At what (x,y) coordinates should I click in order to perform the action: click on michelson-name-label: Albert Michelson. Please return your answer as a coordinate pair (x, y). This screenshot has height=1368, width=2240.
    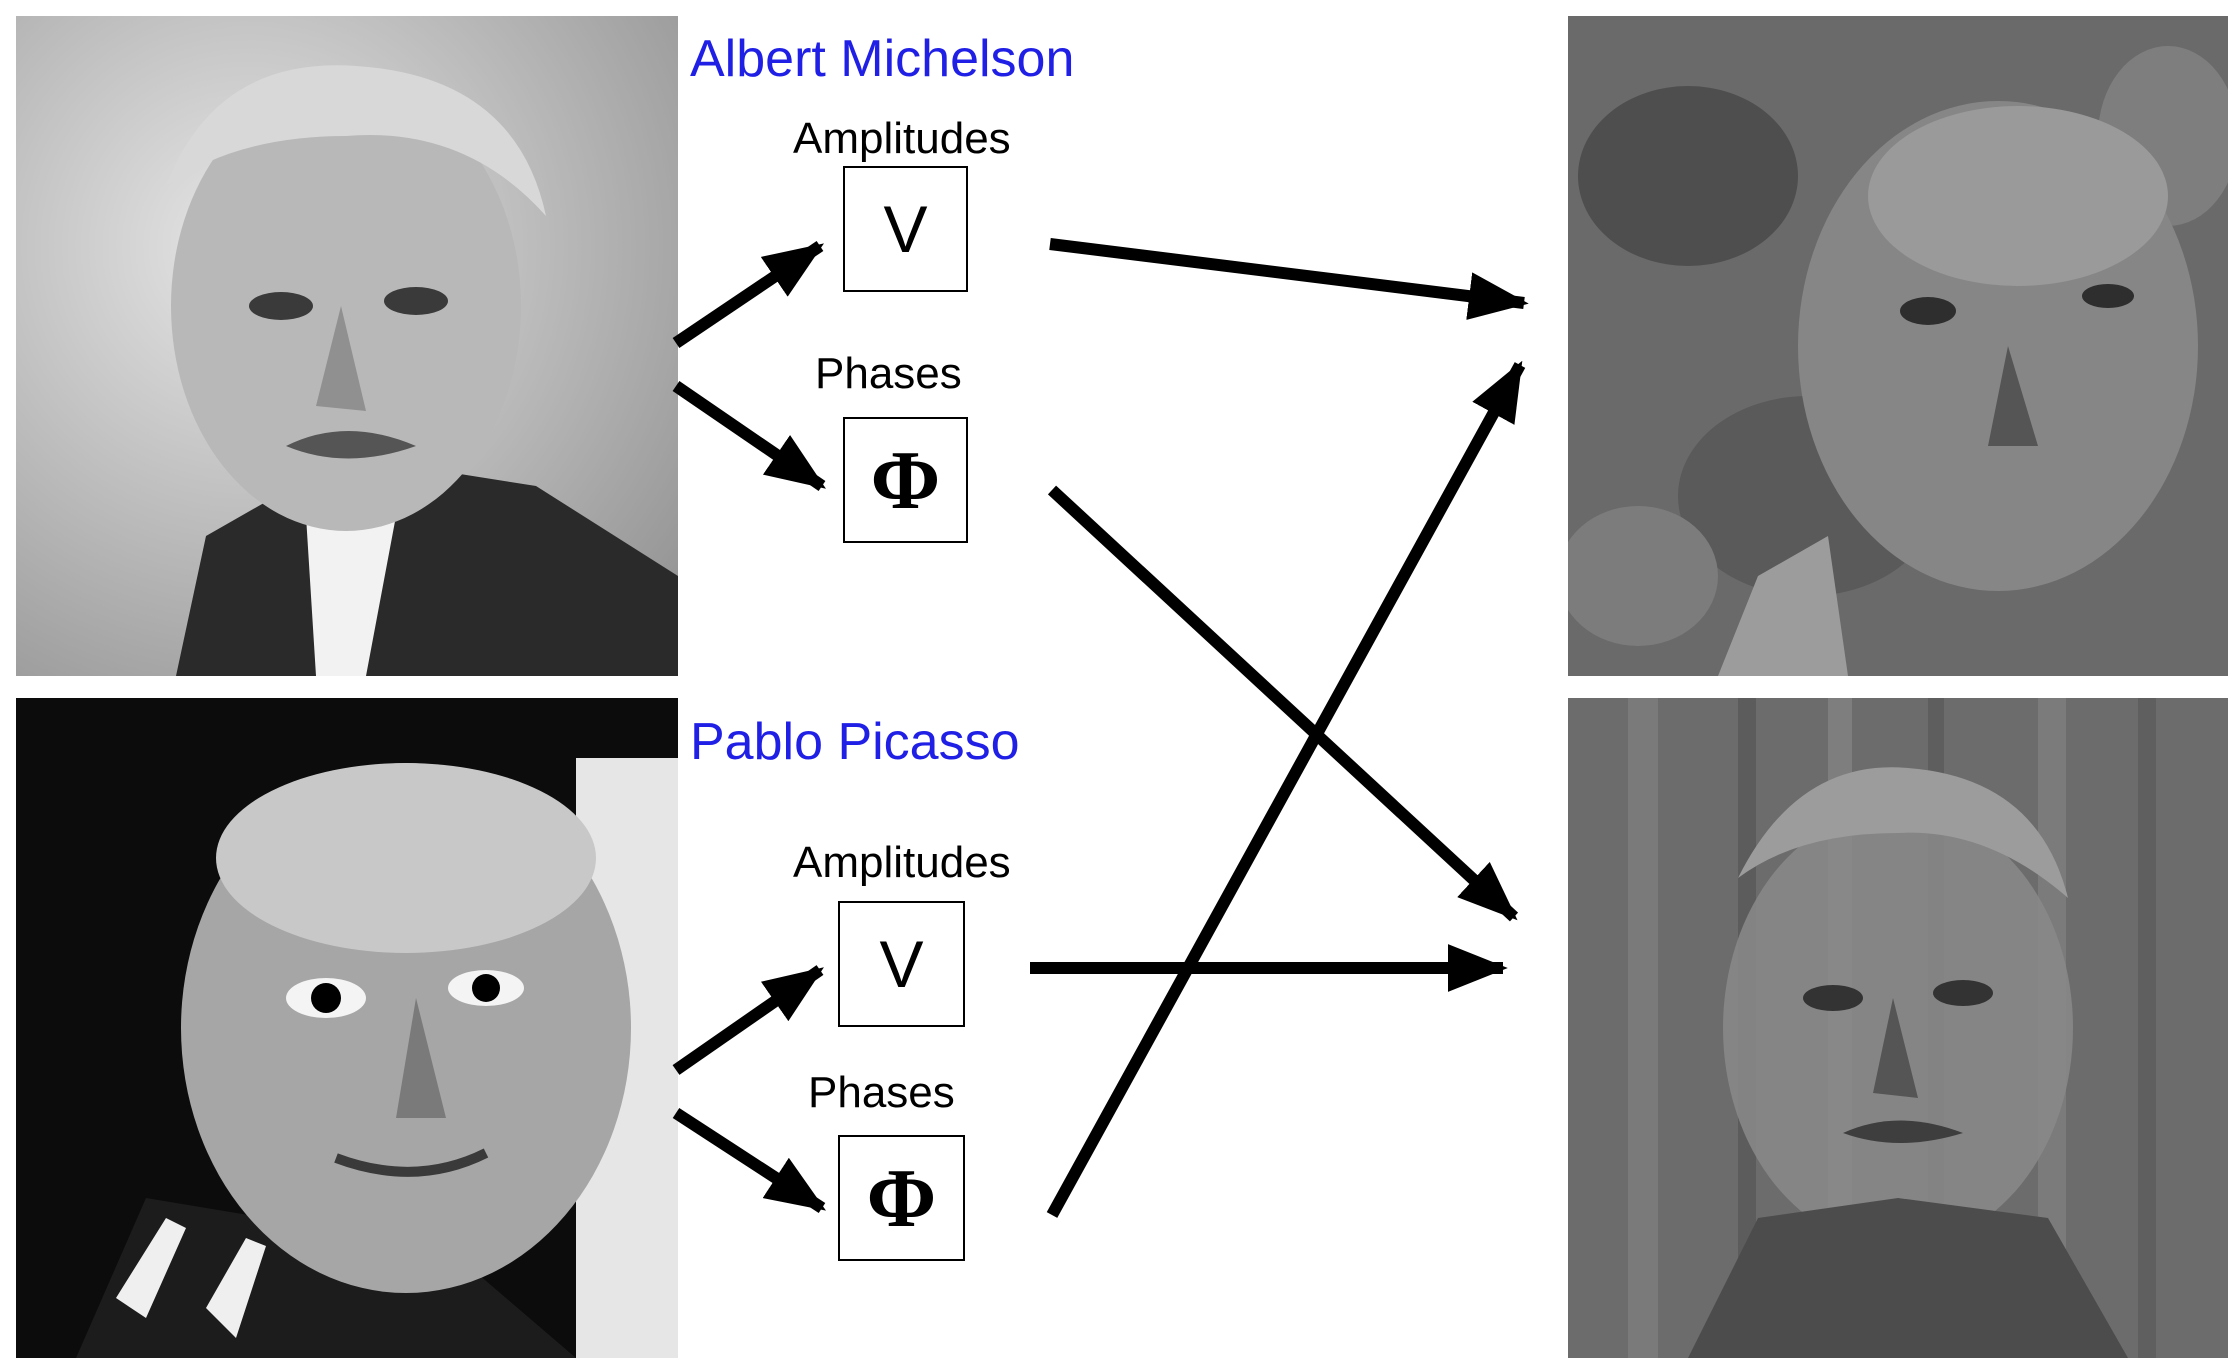
    Looking at the image, I should click on (882, 59).